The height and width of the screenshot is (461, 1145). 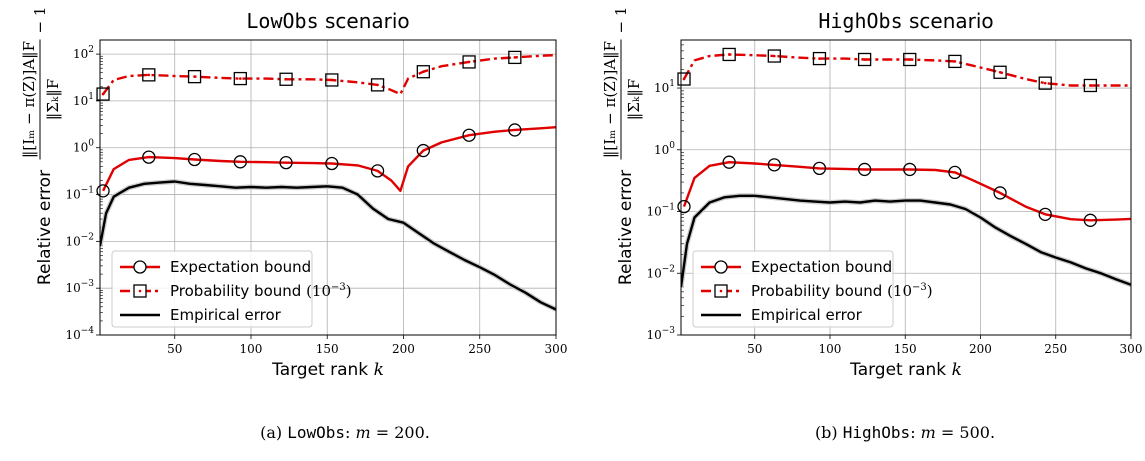 What do you see at coordinates (87, 237) in the screenshot?
I see `y-tick-exponent: −2` at bounding box center [87, 237].